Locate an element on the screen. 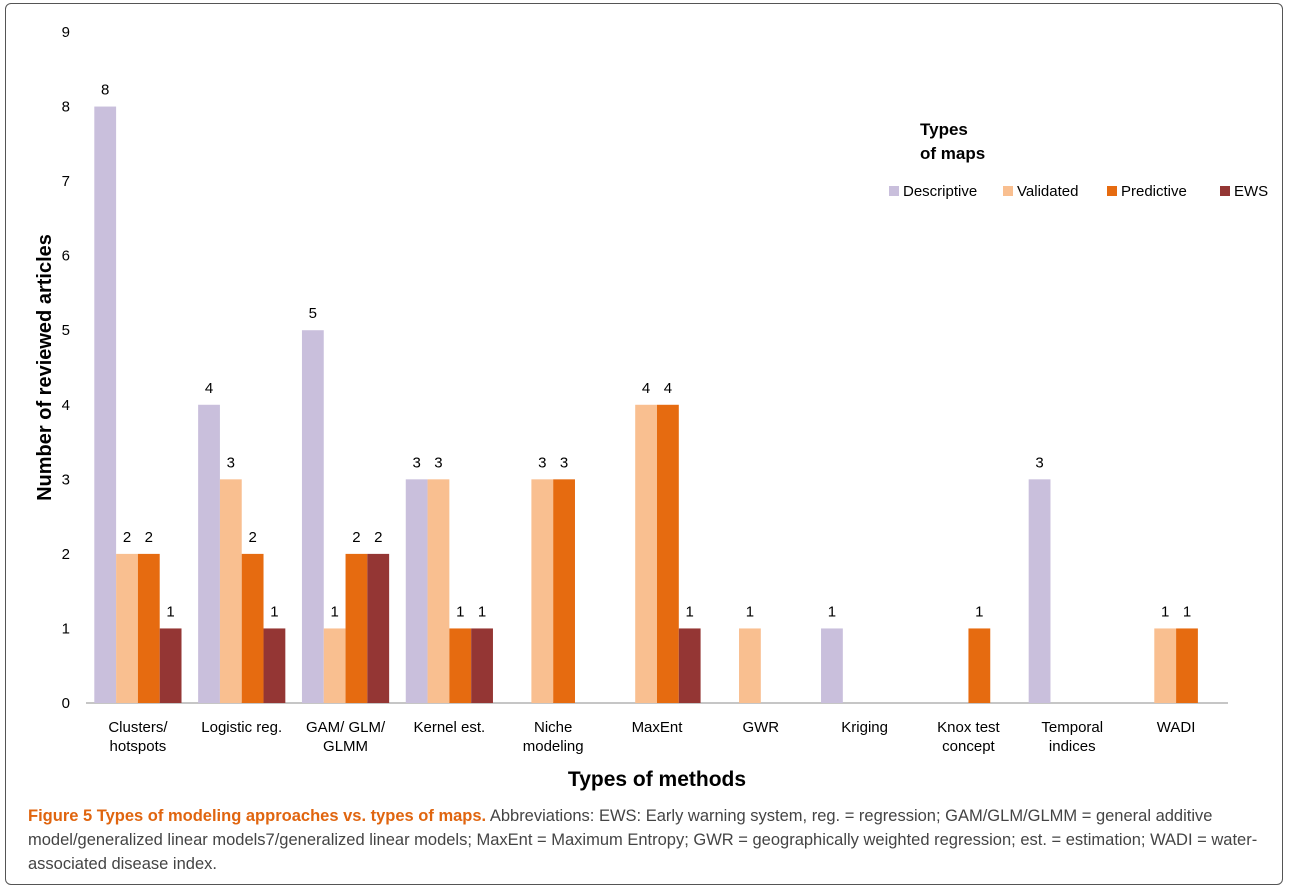  x-tick-label: modeling is located at coordinates (553, 746).